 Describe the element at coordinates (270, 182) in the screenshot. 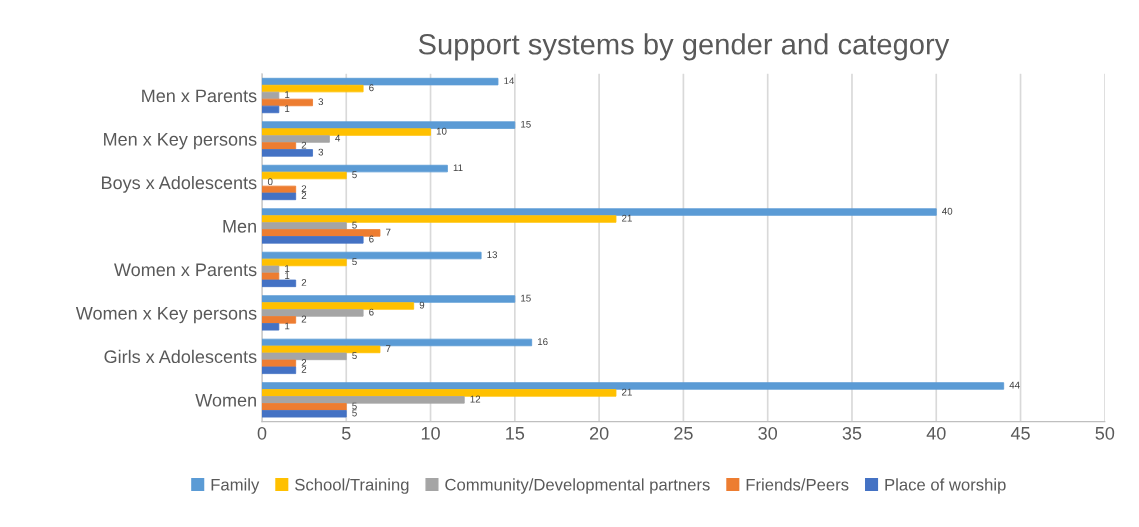

I see `data-label: 0` at that location.